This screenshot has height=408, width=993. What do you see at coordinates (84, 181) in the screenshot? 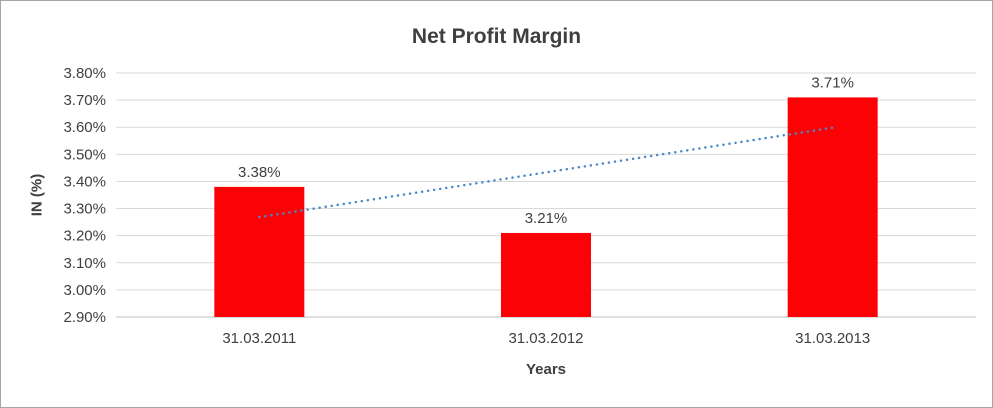
I see `y-tick-label: 3.40%` at bounding box center [84, 181].